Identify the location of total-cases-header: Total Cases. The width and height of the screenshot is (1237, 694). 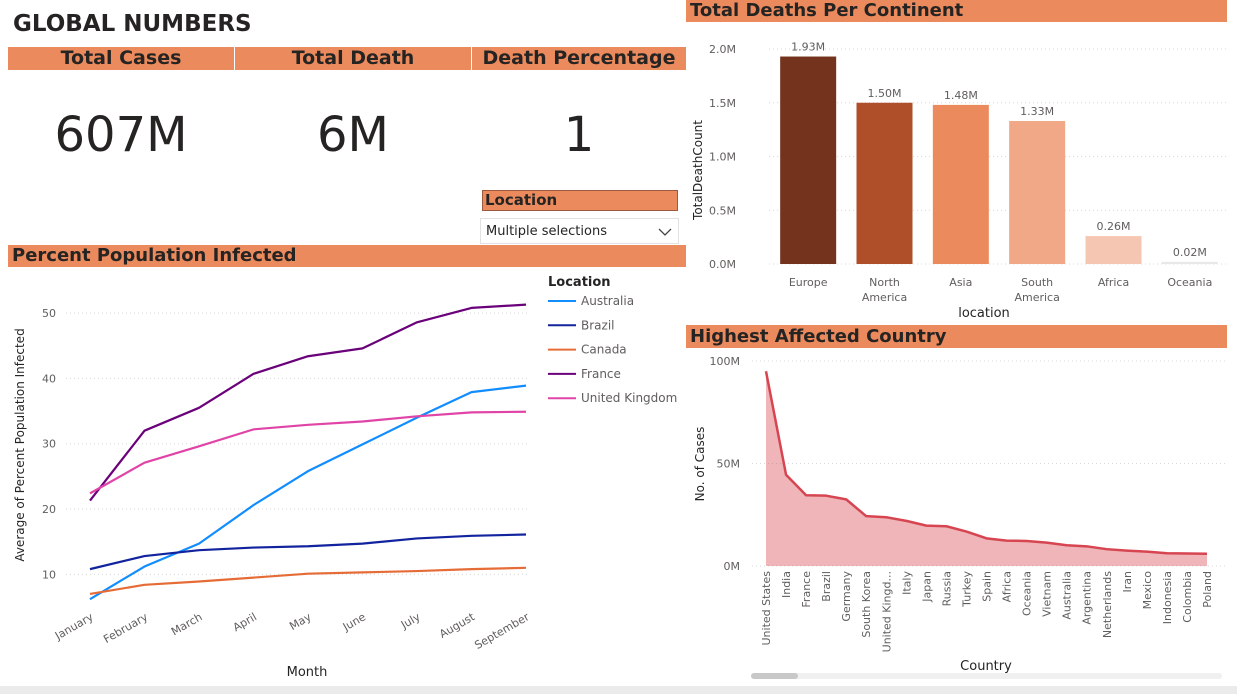
(121, 58).